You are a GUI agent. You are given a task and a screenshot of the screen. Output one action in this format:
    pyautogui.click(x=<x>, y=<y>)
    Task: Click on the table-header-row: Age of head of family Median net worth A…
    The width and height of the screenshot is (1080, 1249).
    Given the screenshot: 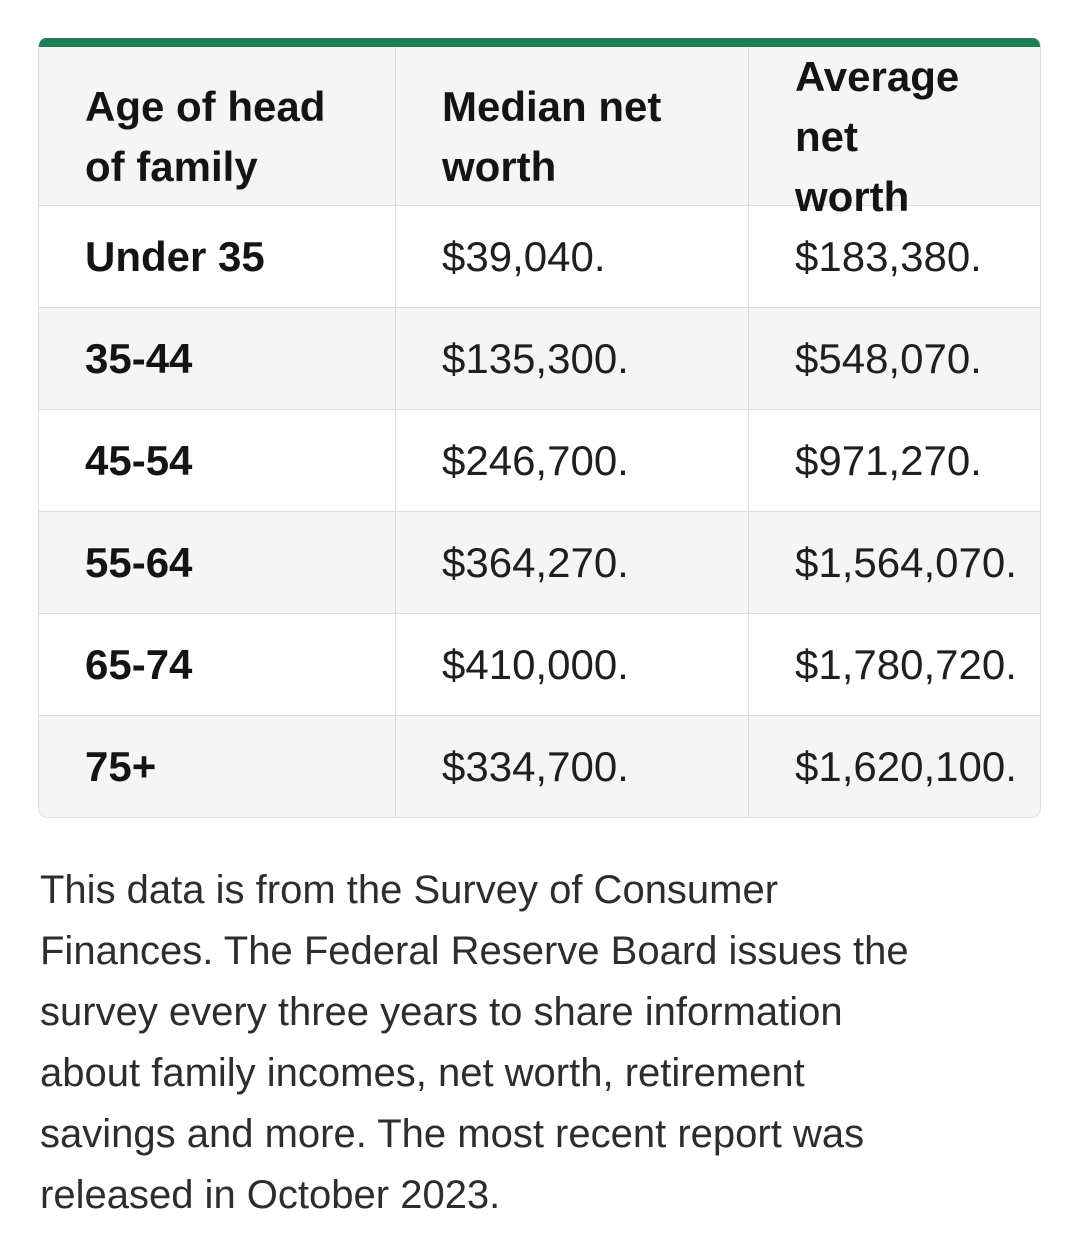 What is the action you would take?
    pyautogui.click(x=539, y=137)
    